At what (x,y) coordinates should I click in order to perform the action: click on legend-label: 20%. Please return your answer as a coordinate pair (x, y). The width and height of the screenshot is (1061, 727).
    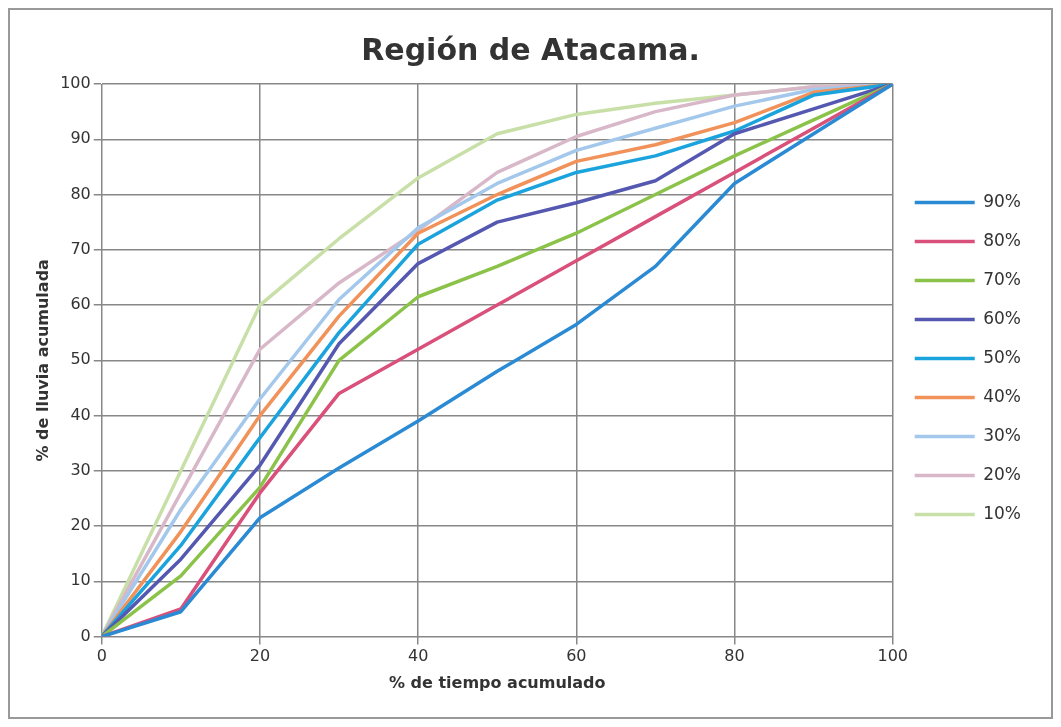
    Looking at the image, I should click on (1002, 473).